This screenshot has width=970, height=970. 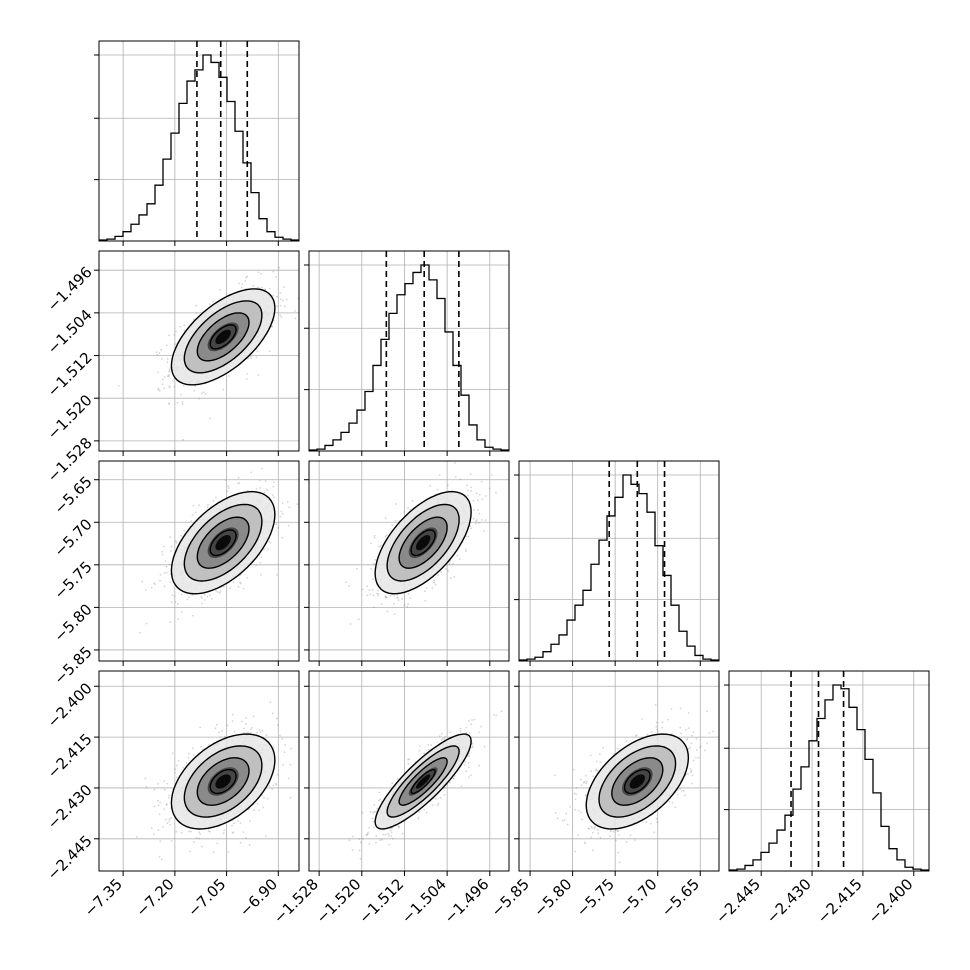 I want to click on x-tick-label: −5.75, so click(x=595, y=897).